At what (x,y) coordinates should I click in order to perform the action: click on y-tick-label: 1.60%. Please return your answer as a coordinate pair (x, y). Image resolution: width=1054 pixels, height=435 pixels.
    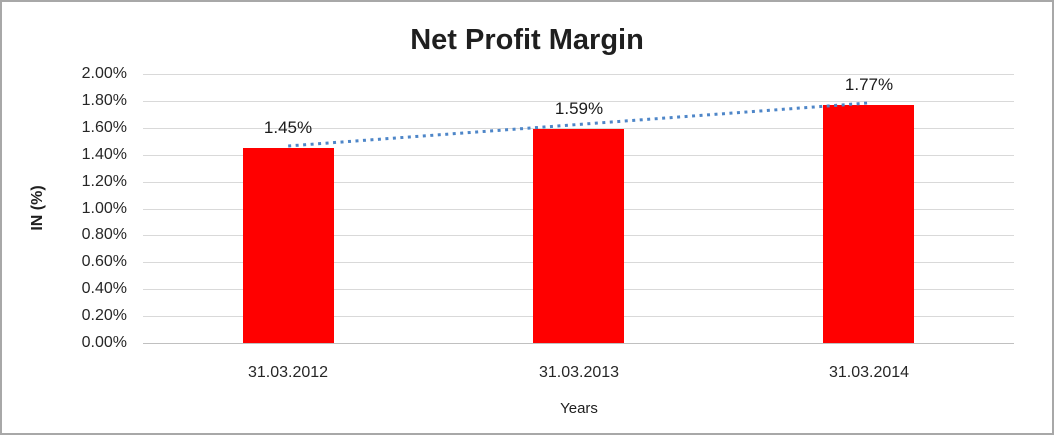
    Looking at the image, I should click on (104, 127).